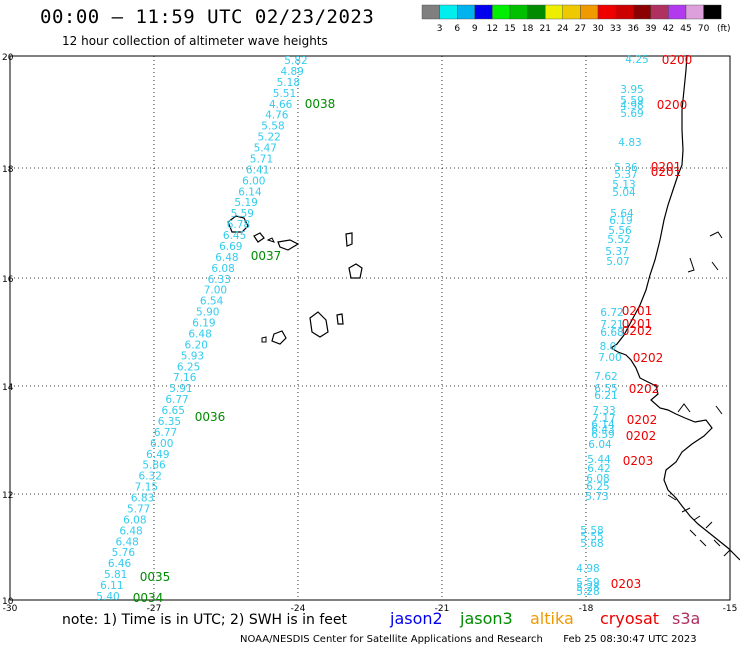 Image resolution: width=740 pixels, height=650 pixels. I want to click on colorbar: 3 6 9 12 15 18 21 24 27 30 33 36 39 42 45 70 (ft), so click(576, 19).